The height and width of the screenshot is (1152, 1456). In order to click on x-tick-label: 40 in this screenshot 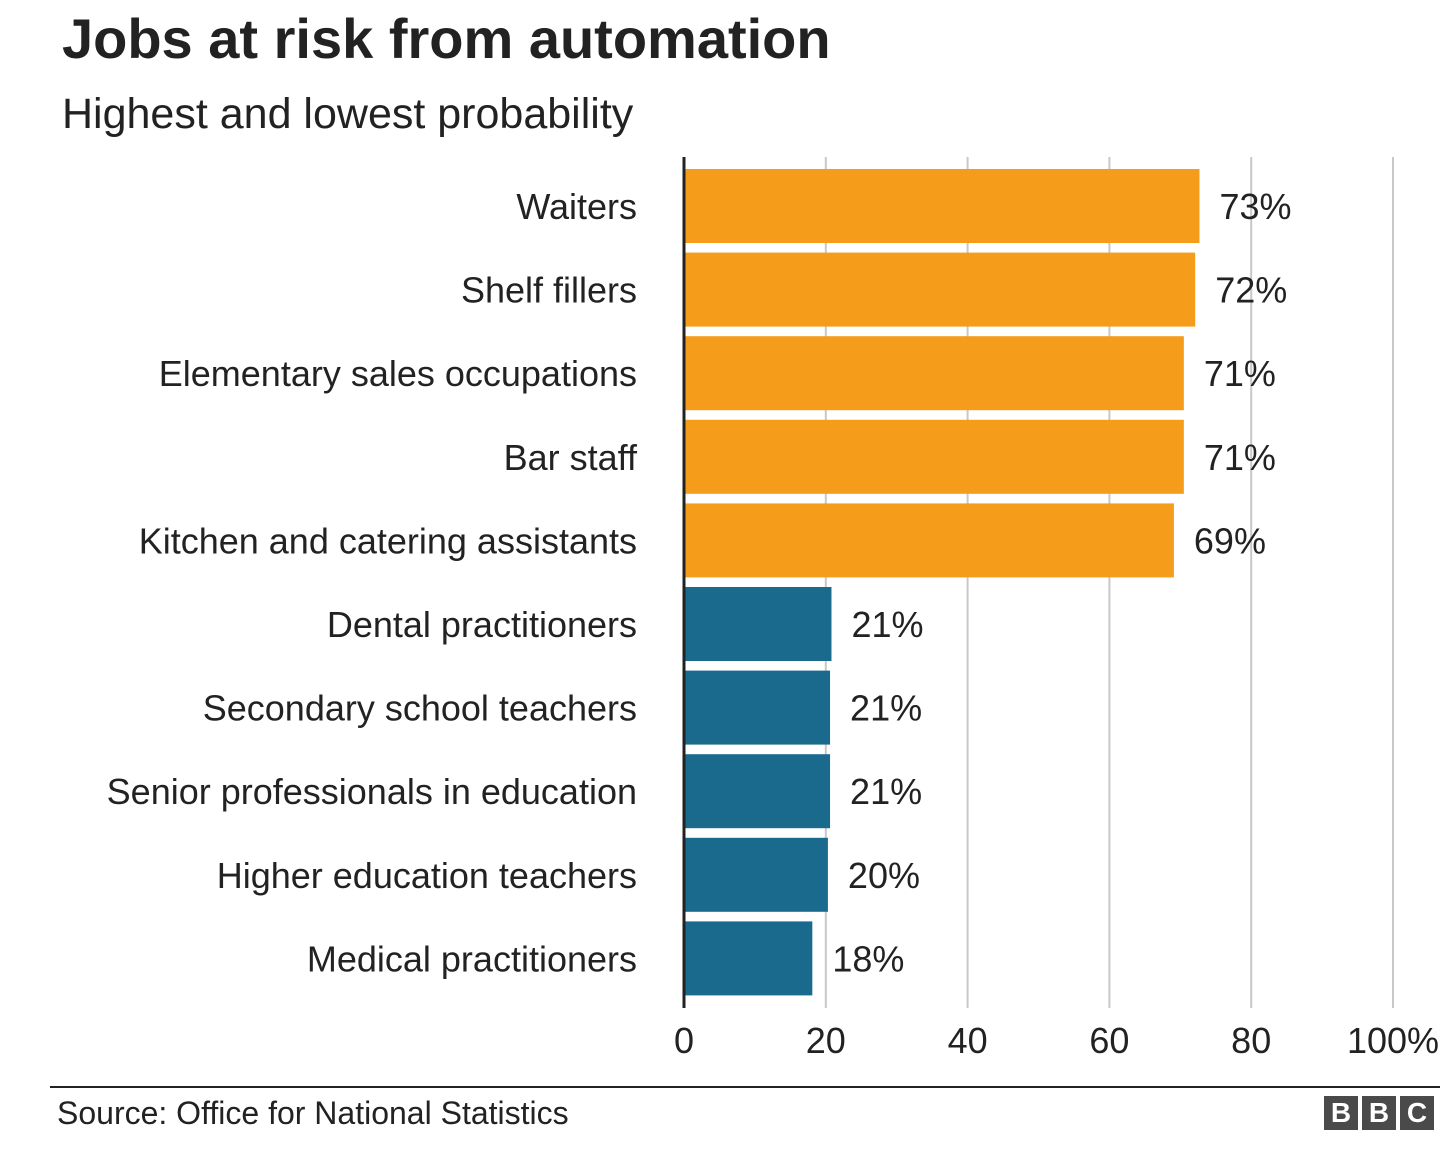, I will do `click(968, 1040)`.